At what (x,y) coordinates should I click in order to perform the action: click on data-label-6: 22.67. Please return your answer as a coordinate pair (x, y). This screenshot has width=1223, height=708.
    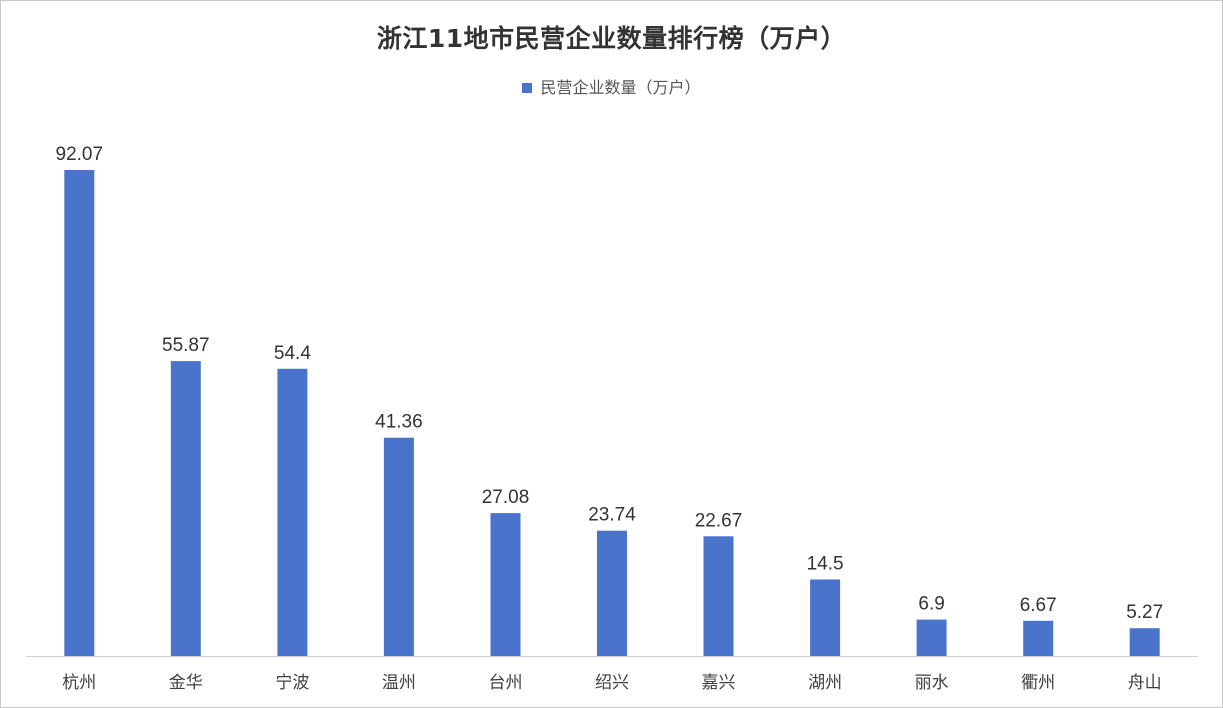
    Looking at the image, I should click on (719, 520).